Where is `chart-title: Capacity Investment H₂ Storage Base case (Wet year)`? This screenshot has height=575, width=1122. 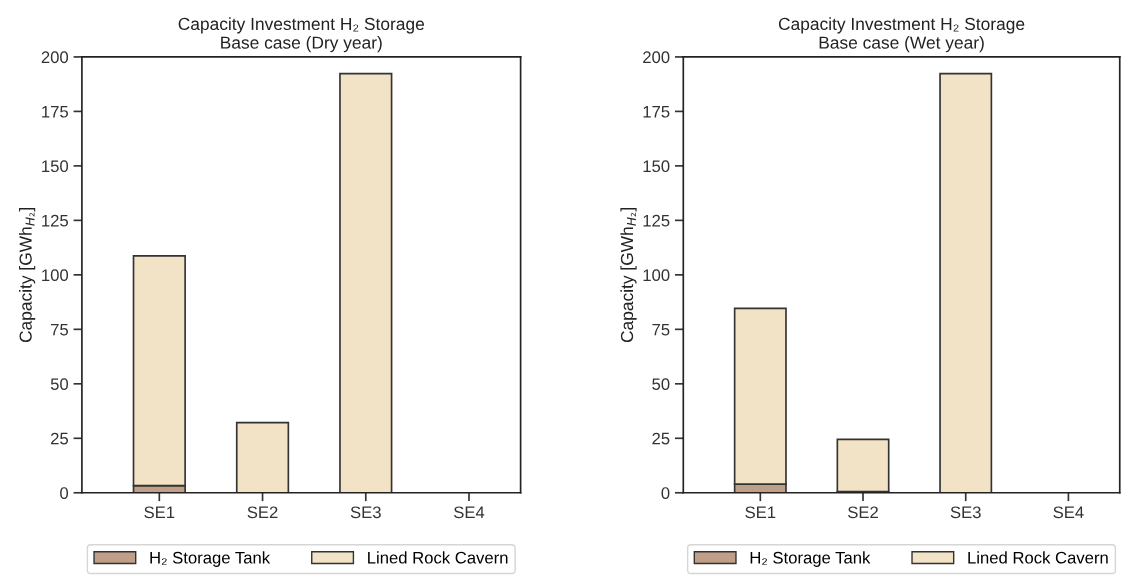 chart-title: Capacity Investment H₂ Storage Base case (Wet year) is located at coordinates (901, 35).